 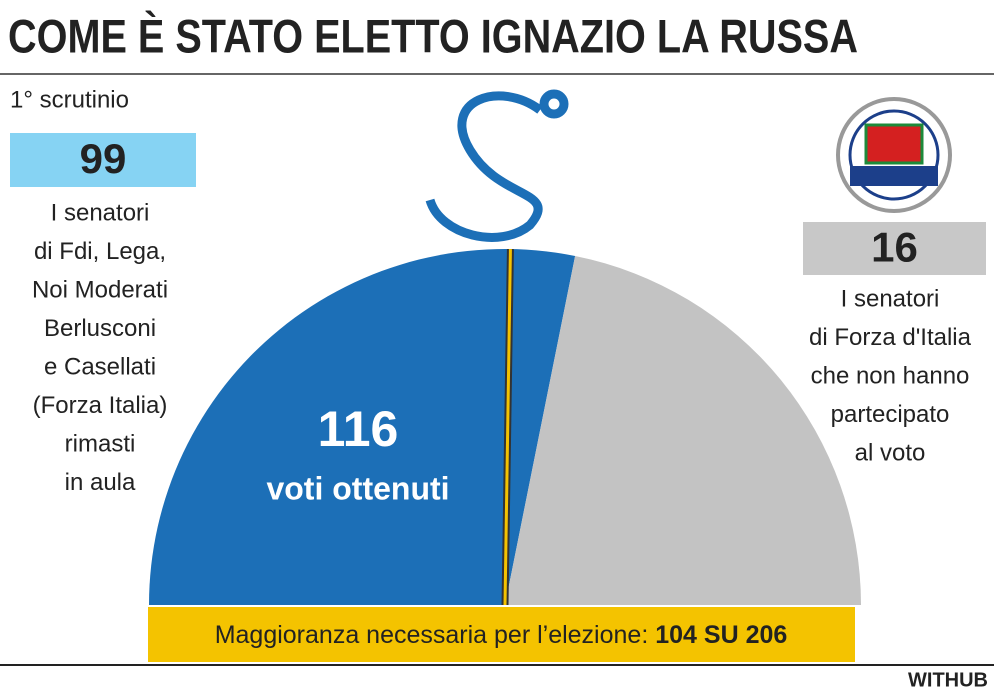 What do you see at coordinates (100, 289) in the screenshot?
I see `annotation-line: Noi Moderati` at bounding box center [100, 289].